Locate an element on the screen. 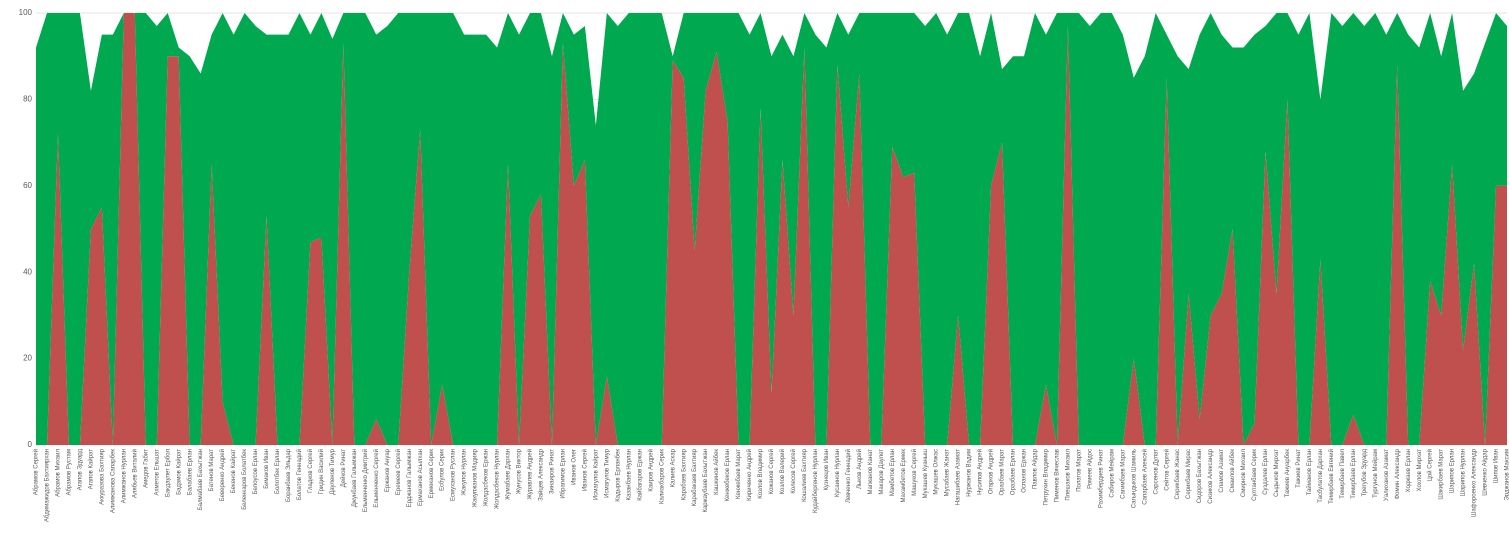 The height and width of the screenshot is (533, 1509). x-tick-label: Трегубов Эдуард is located at coordinates (1365, 473).